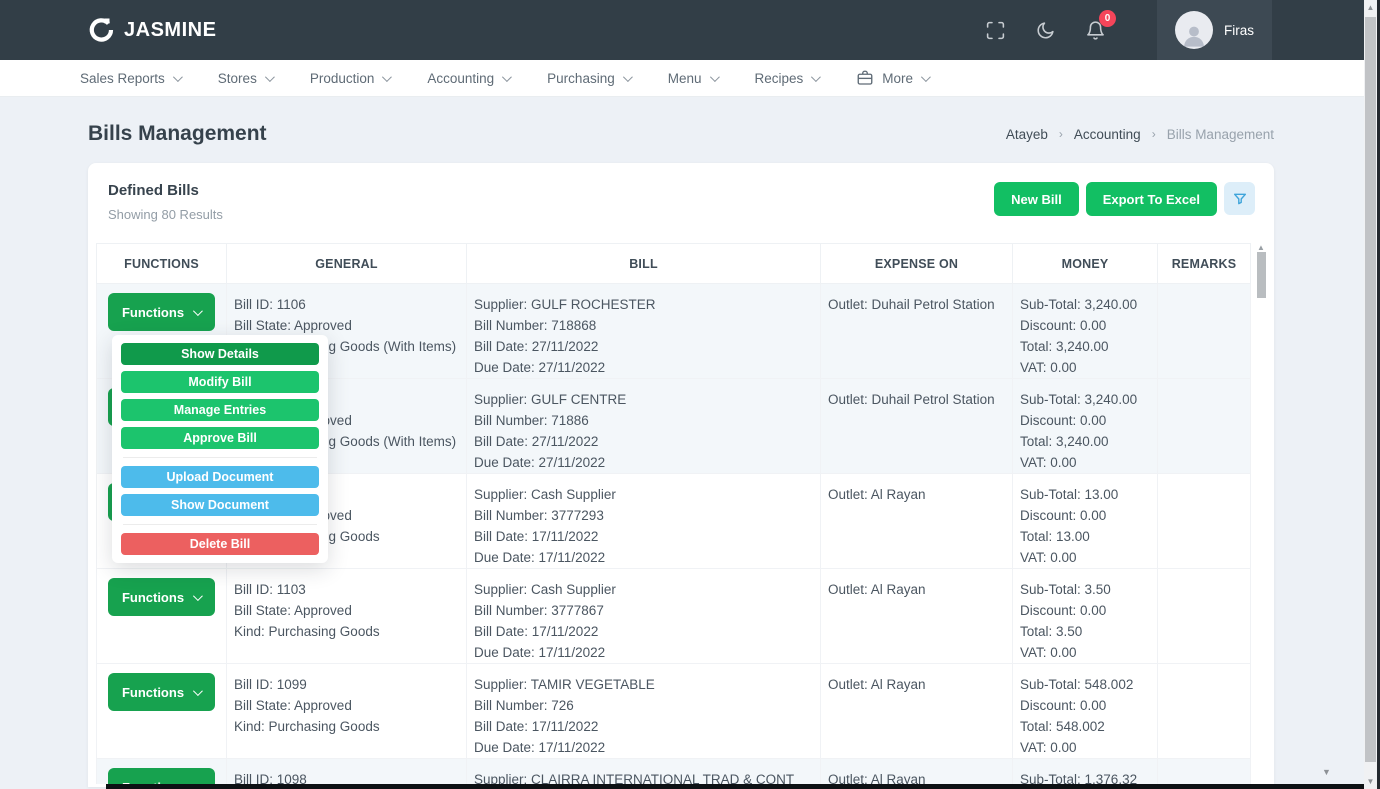 The image size is (1380, 789). What do you see at coordinates (220, 544) in the screenshot?
I see `dropdown-item-delete-bill: Delete Bill` at bounding box center [220, 544].